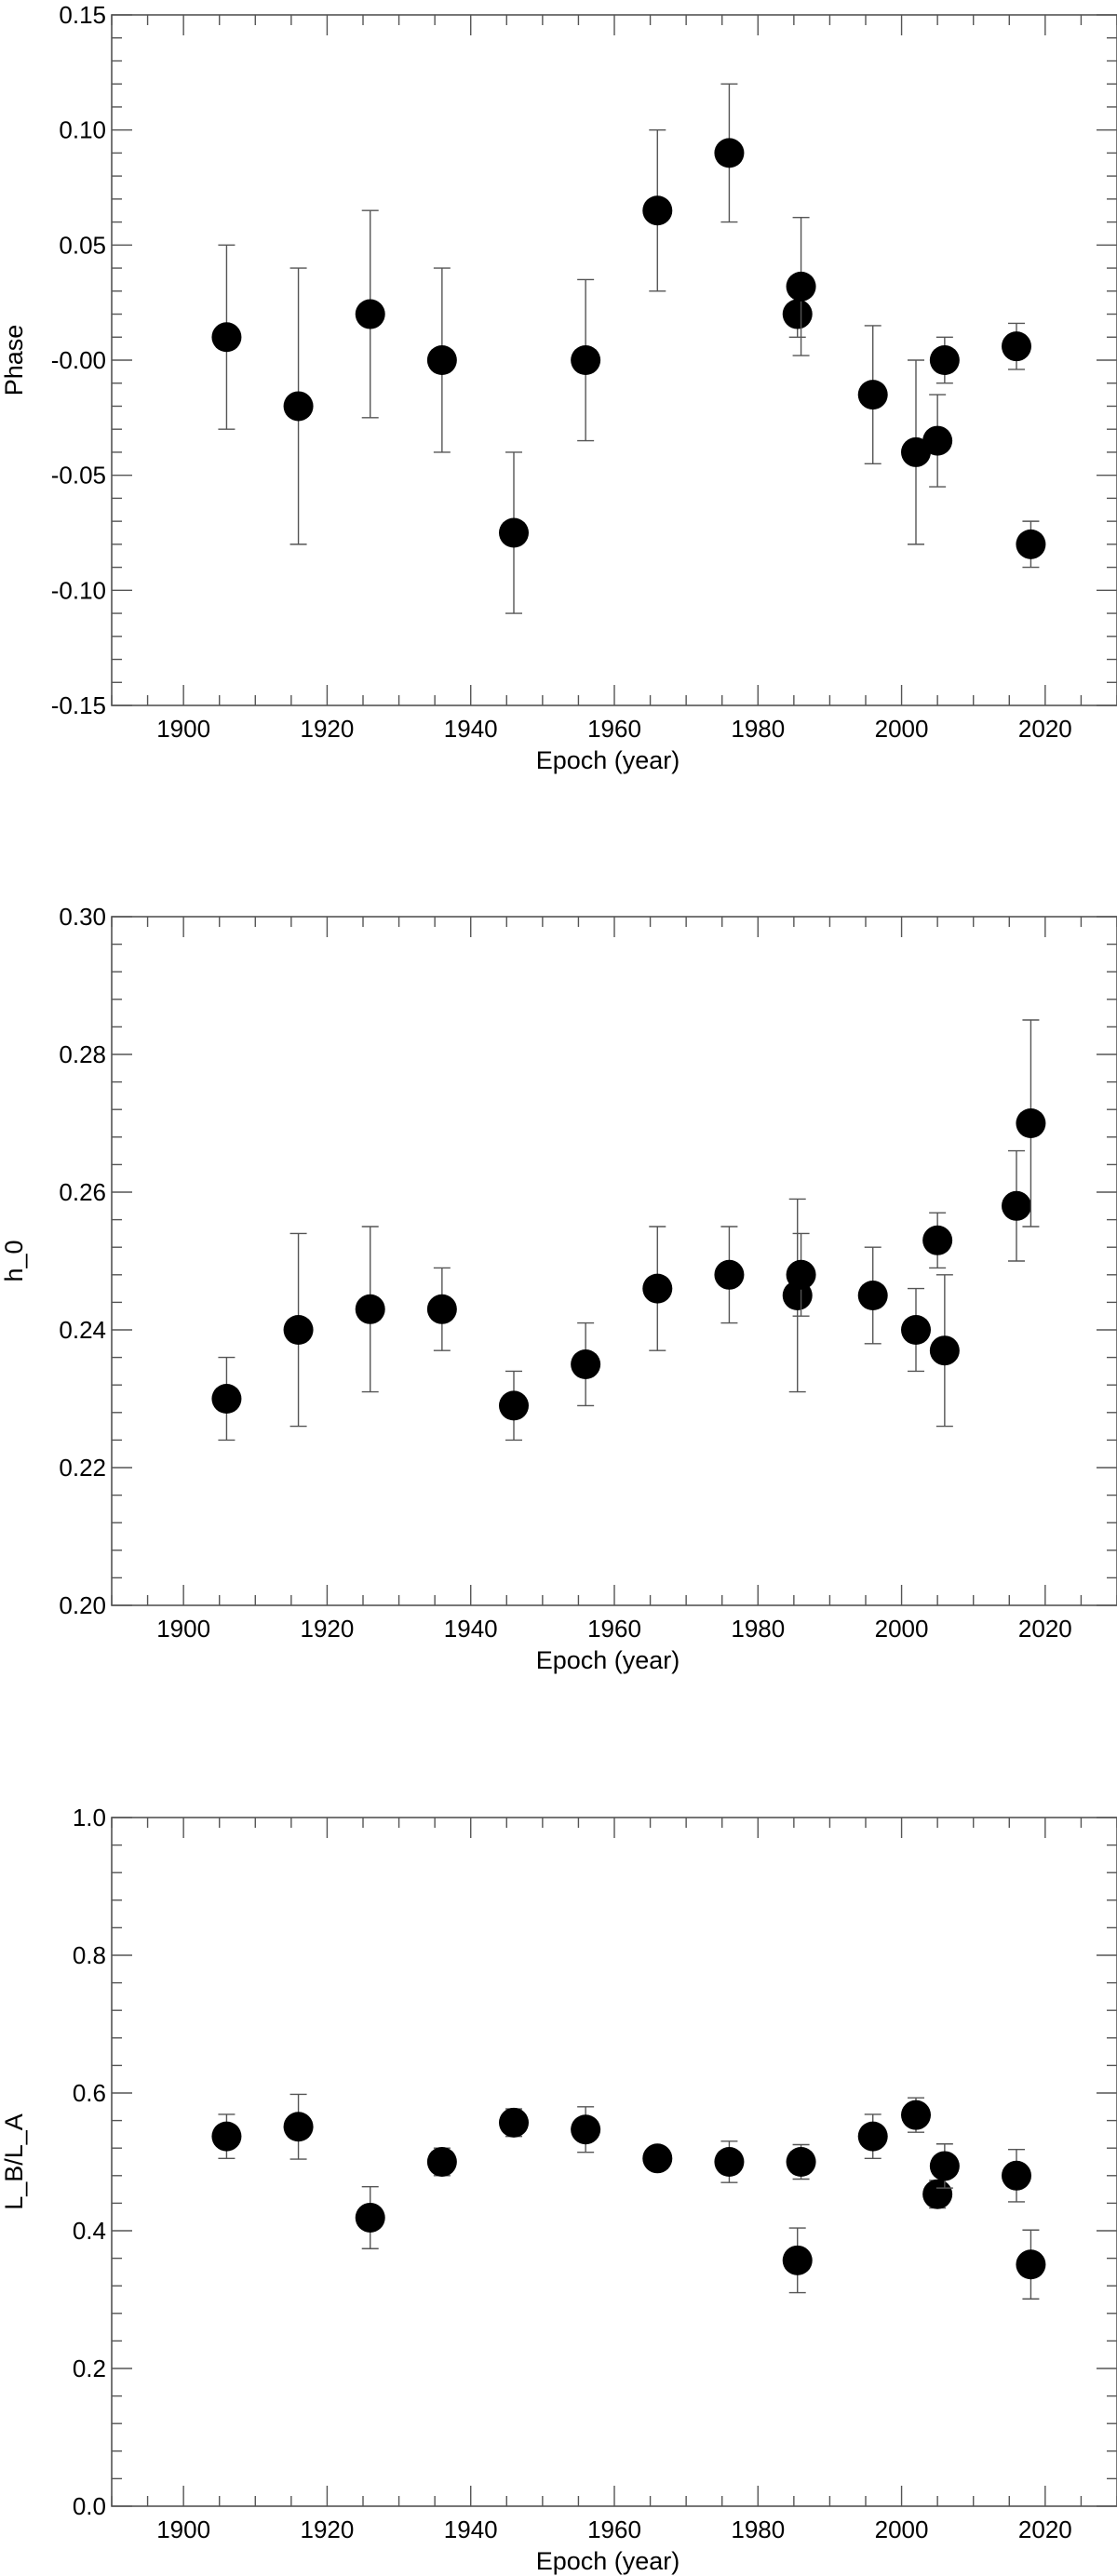 The width and height of the screenshot is (1117, 2576). Describe the element at coordinates (90, 2506) in the screenshot. I see `y-tick-label: 0.0` at that location.